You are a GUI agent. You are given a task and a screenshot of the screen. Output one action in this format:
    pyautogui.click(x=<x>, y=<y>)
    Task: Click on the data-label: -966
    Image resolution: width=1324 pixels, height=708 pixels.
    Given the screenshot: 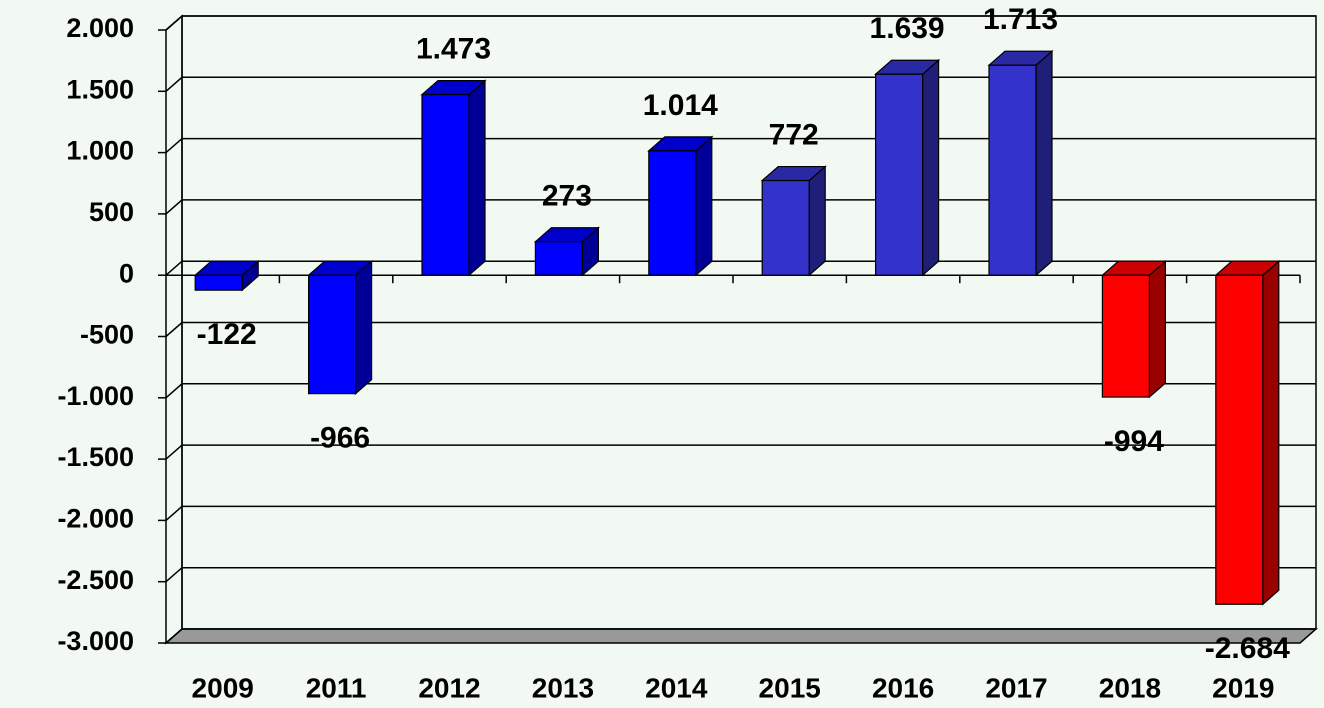 What is the action you would take?
    pyautogui.click(x=340, y=438)
    